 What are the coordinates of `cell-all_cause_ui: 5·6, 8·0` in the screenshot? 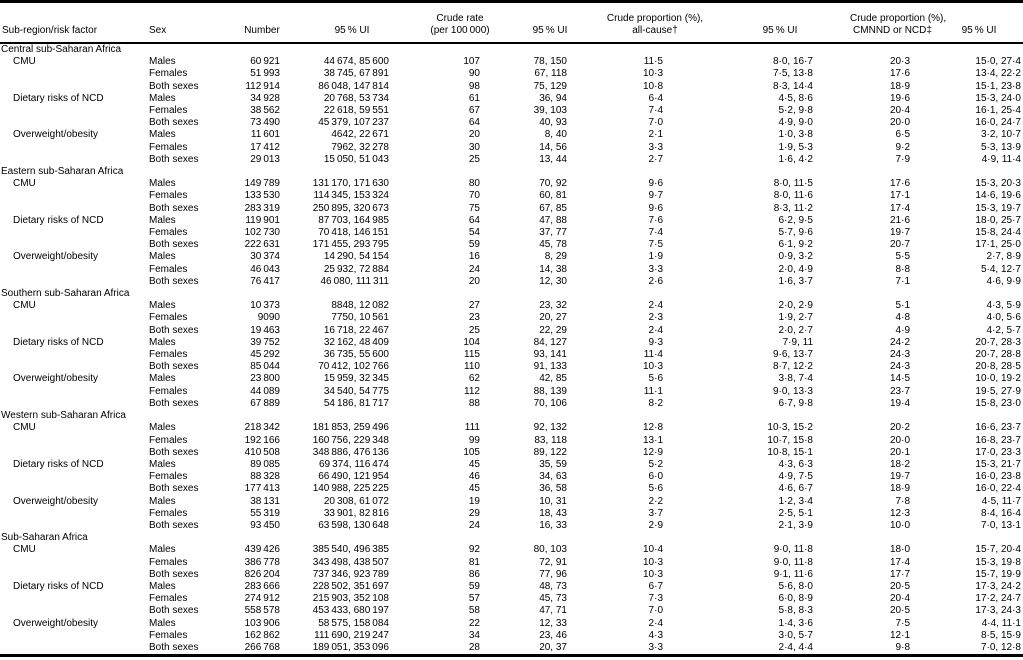 It's located at (795, 586).